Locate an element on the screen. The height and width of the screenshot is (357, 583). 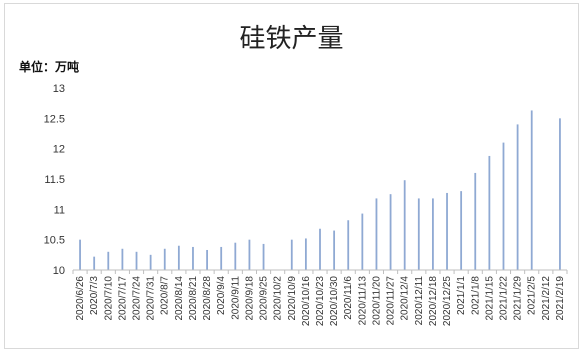
x-tick-label: 2020/10/9 is located at coordinates (292, 298).